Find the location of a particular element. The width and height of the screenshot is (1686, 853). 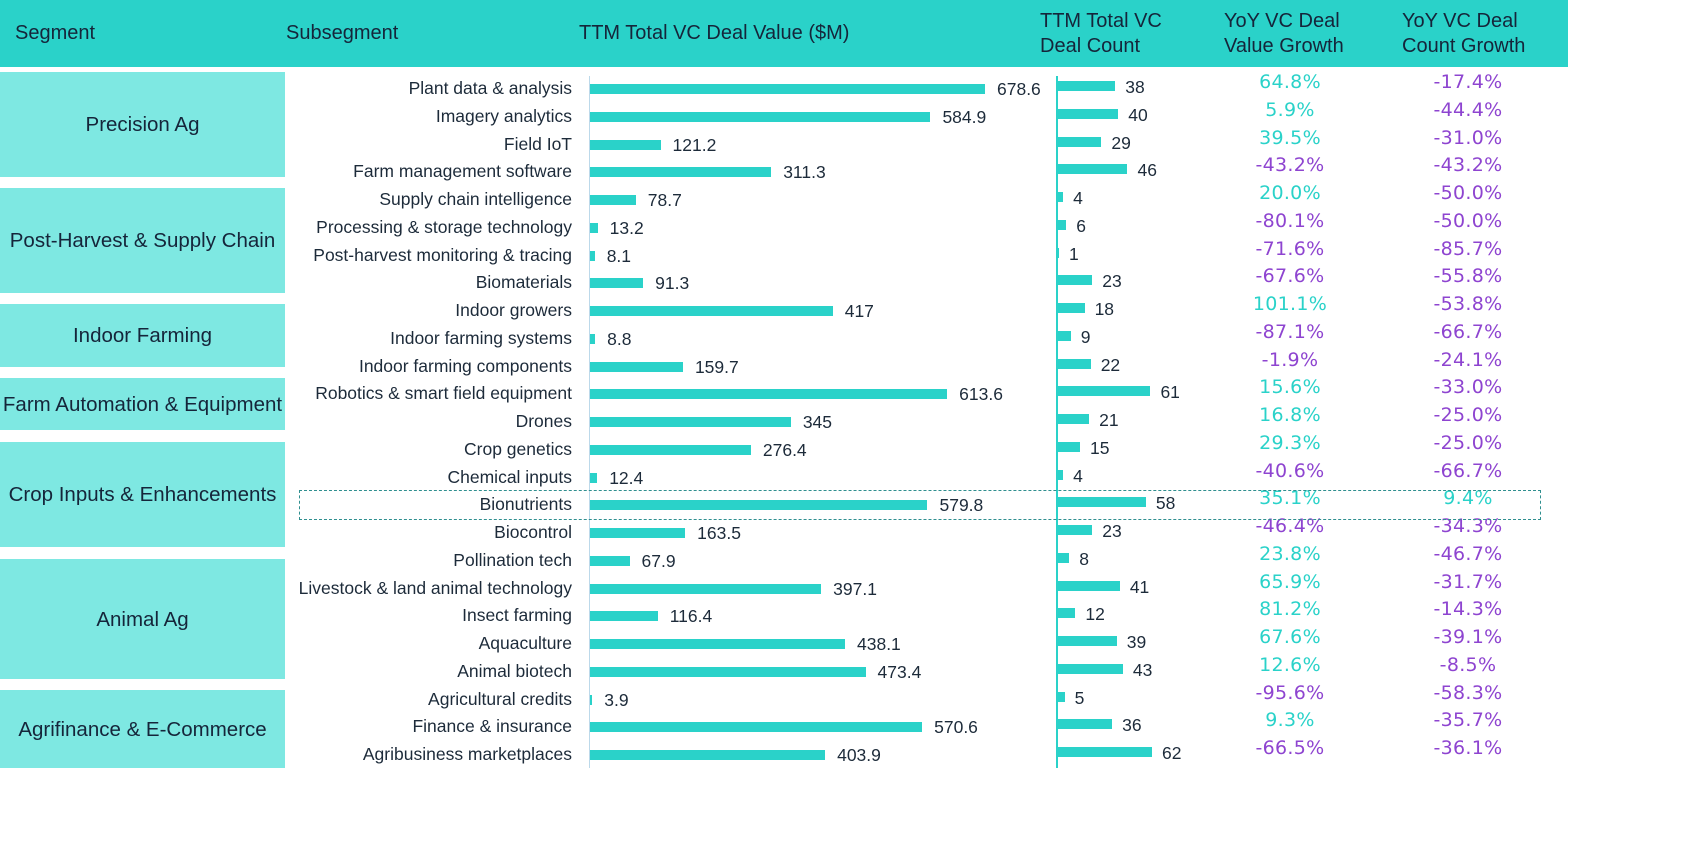

deal-value-label: 570.6 is located at coordinates (956, 727).